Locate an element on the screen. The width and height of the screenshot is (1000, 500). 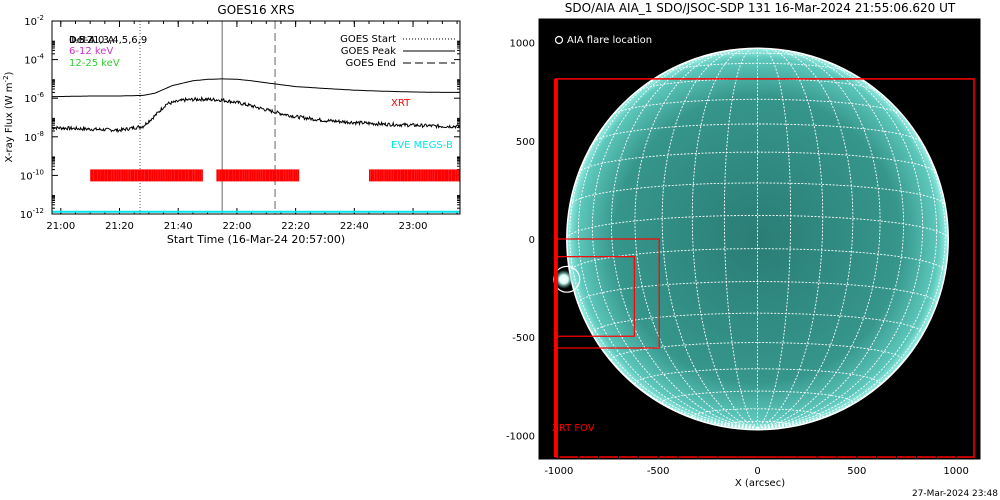
y-tick-label: 10-12 is located at coordinates (32, 214).